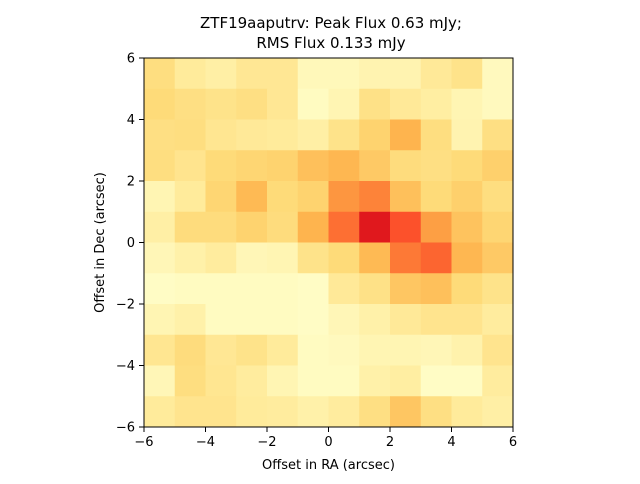 The width and height of the screenshot is (640, 484). I want to click on y-axis-label: Offset in Dec (arcsec), so click(100, 242).